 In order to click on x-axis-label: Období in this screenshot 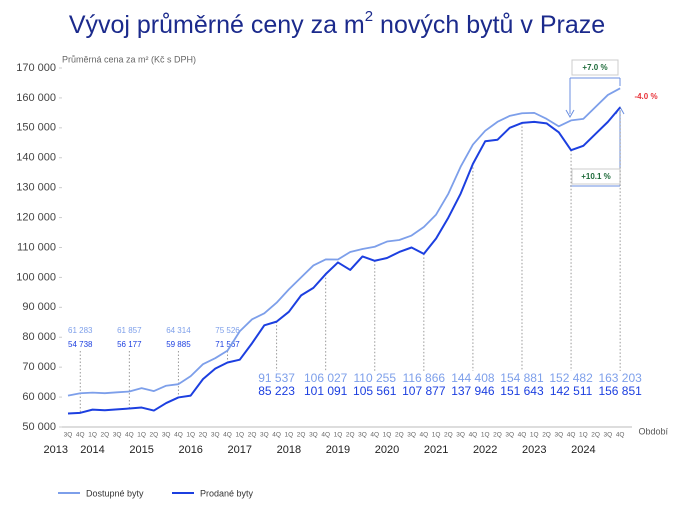, I will do `click(653, 431)`.